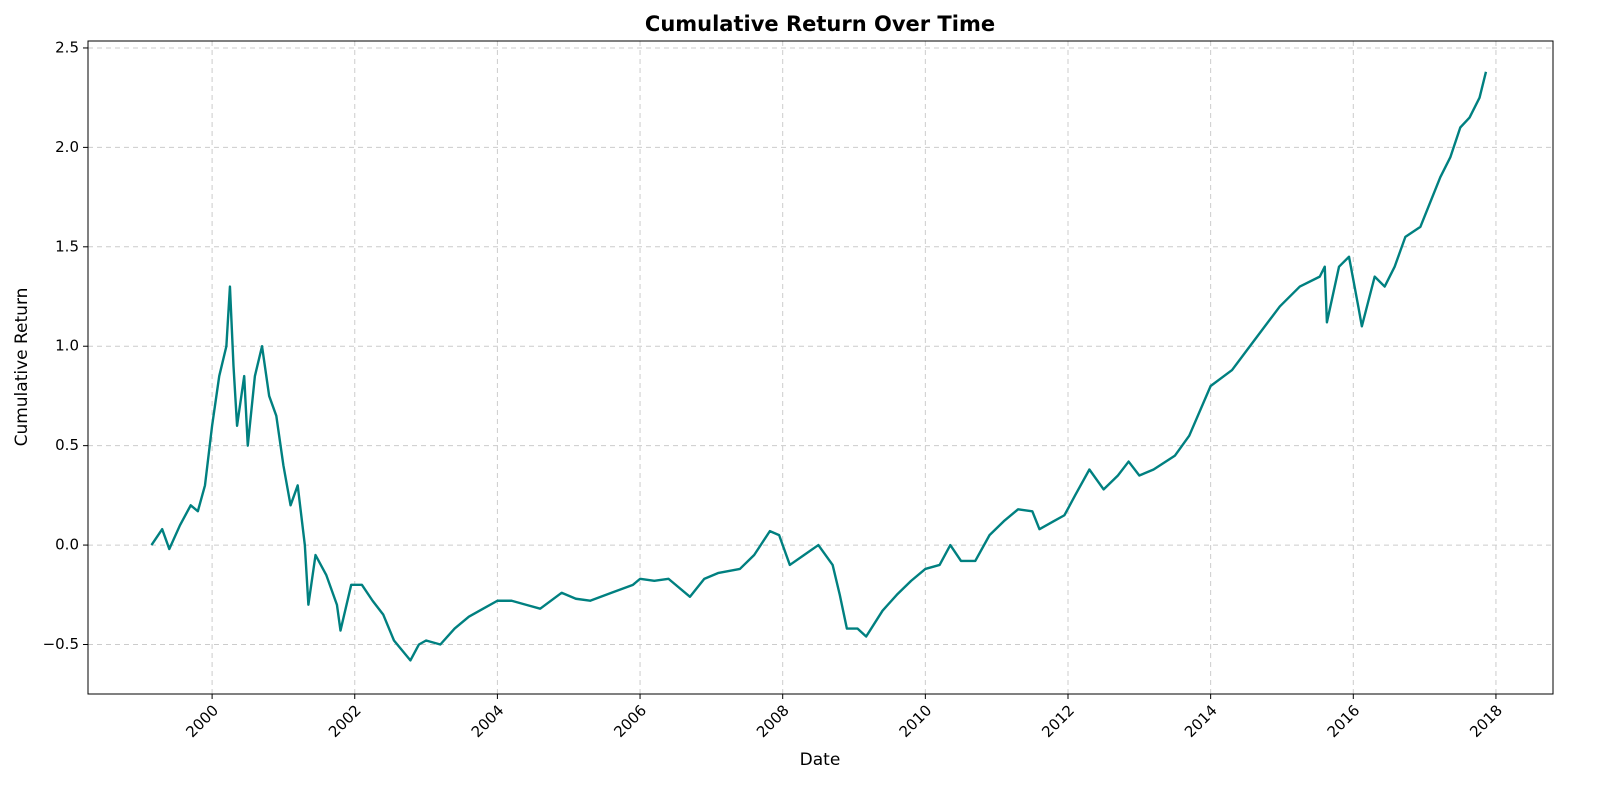 The width and height of the screenshot is (1600, 800). Describe the element at coordinates (61, 644) in the screenshot. I see `y-tick-label: −0.5` at that location.